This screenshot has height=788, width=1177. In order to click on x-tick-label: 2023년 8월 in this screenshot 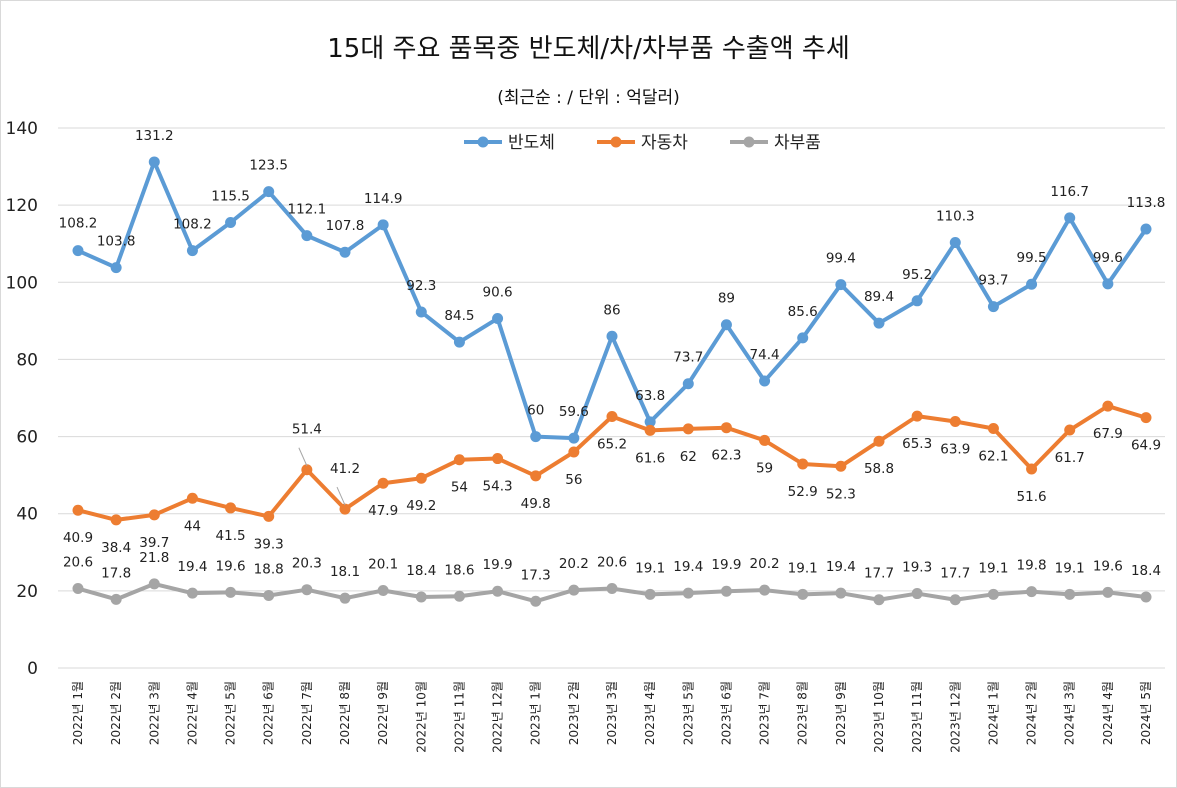, I will do `click(803, 713)`.